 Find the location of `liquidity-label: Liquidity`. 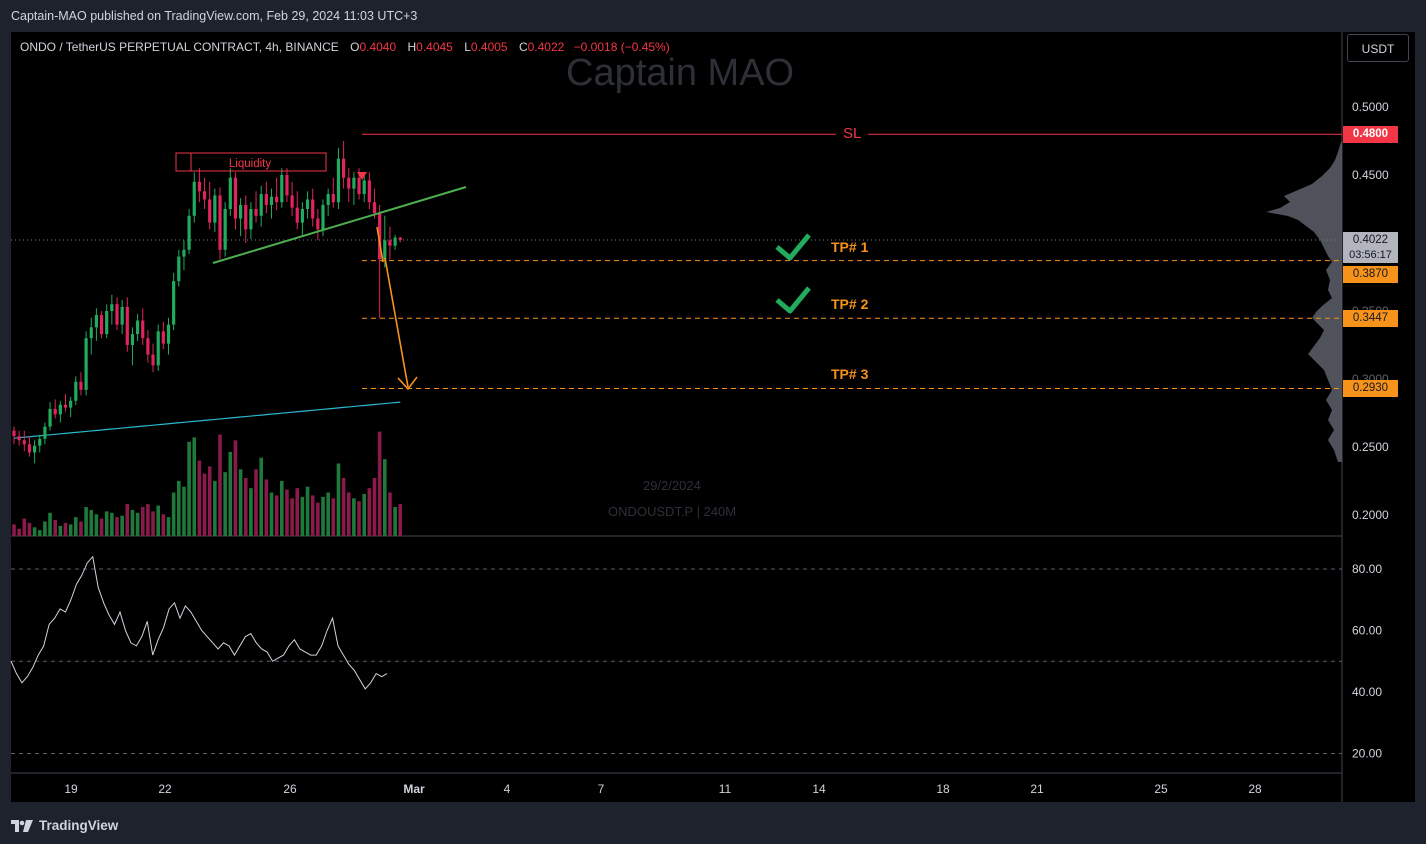

liquidity-label: Liquidity is located at coordinates (250, 164).